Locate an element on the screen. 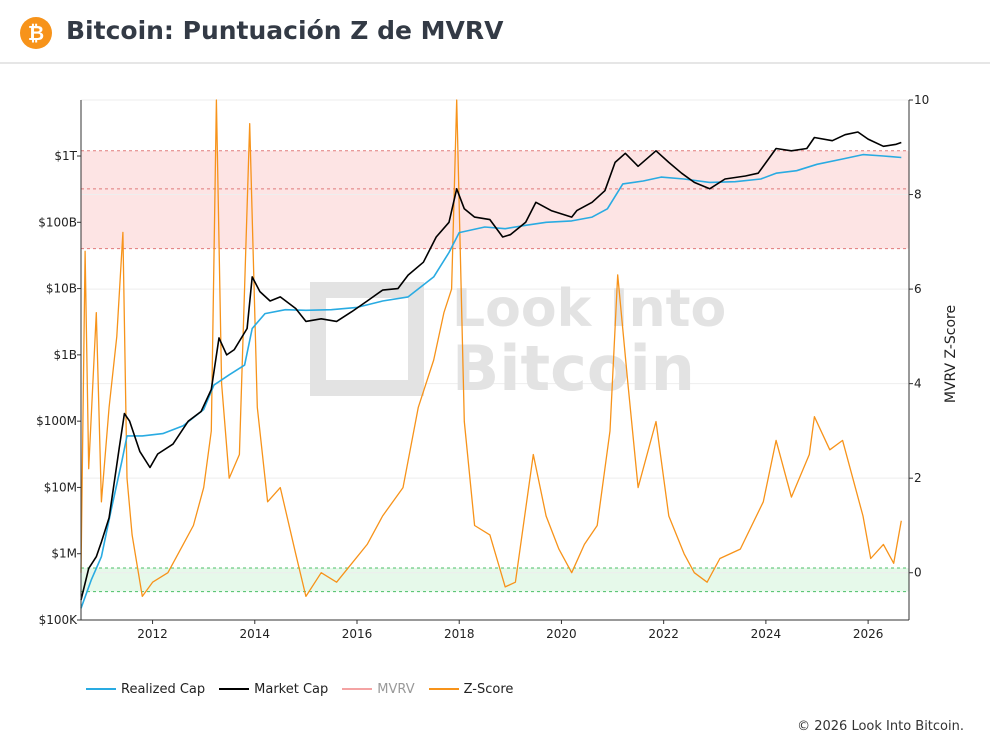 Image resolution: width=990 pixels, height=741 pixels. x-tick-label: 2022 is located at coordinates (663, 634).